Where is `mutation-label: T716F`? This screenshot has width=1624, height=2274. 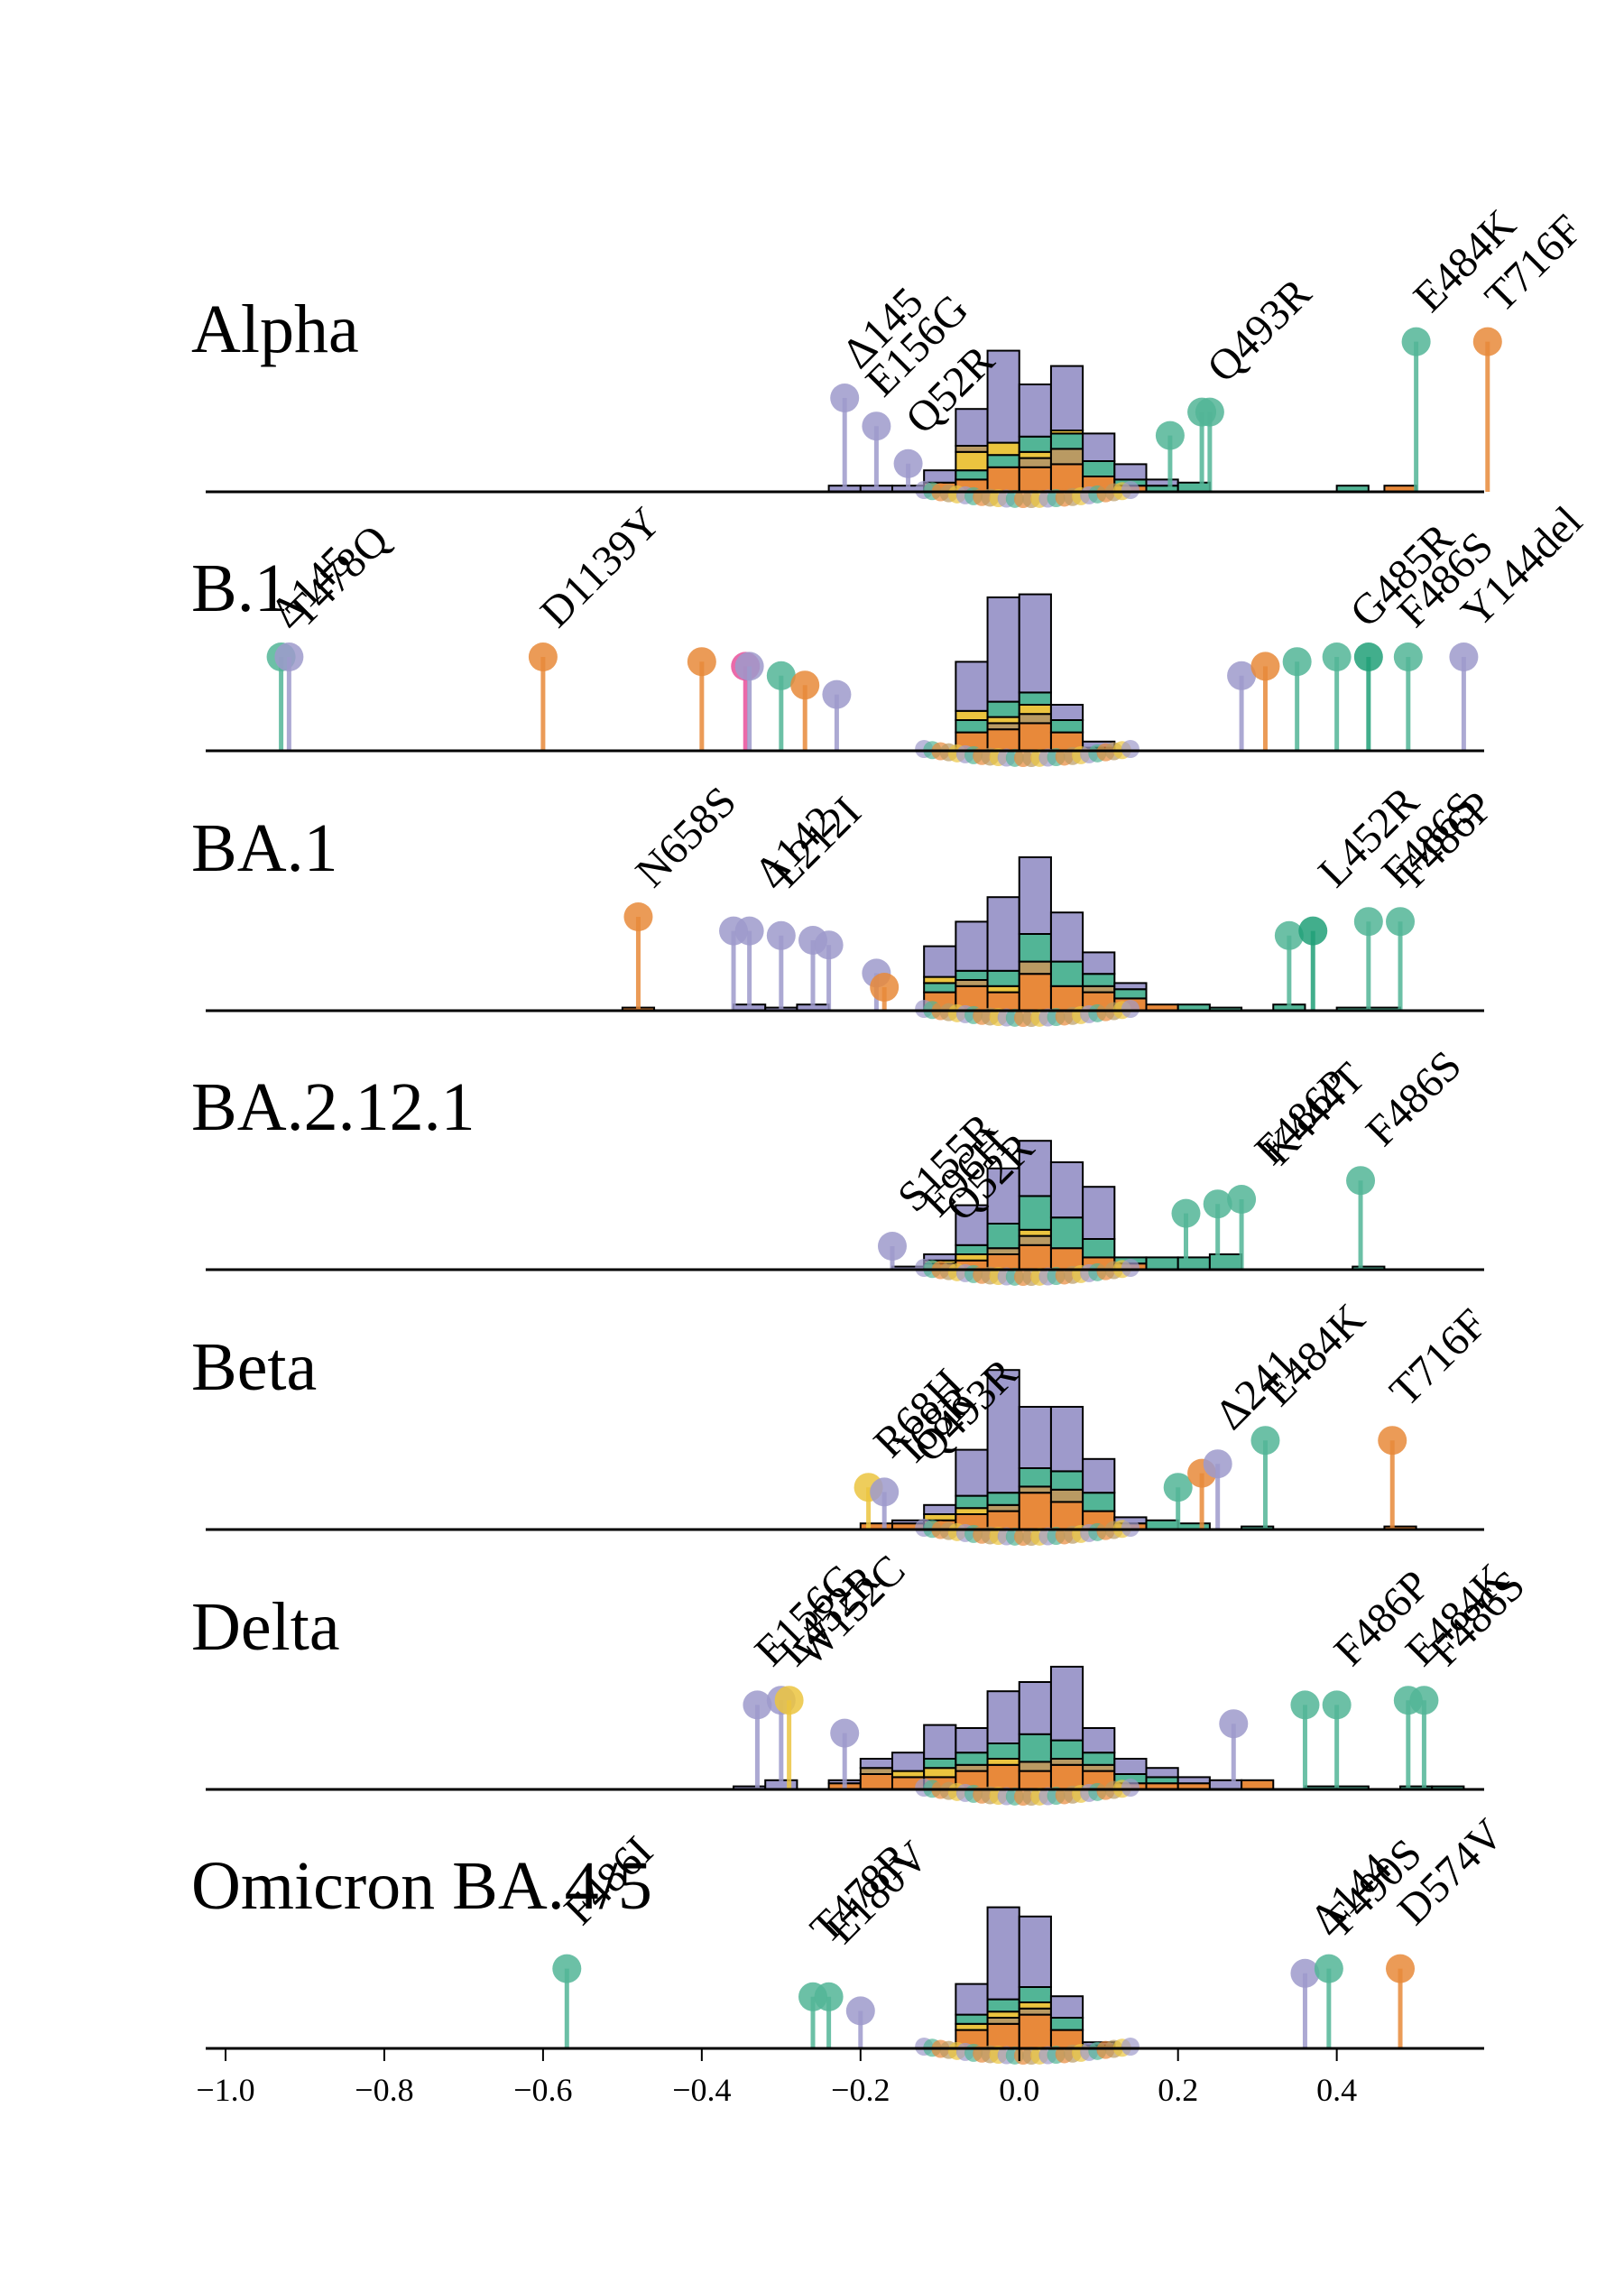
mutation-label: T716F is located at coordinates (1438, 1357).